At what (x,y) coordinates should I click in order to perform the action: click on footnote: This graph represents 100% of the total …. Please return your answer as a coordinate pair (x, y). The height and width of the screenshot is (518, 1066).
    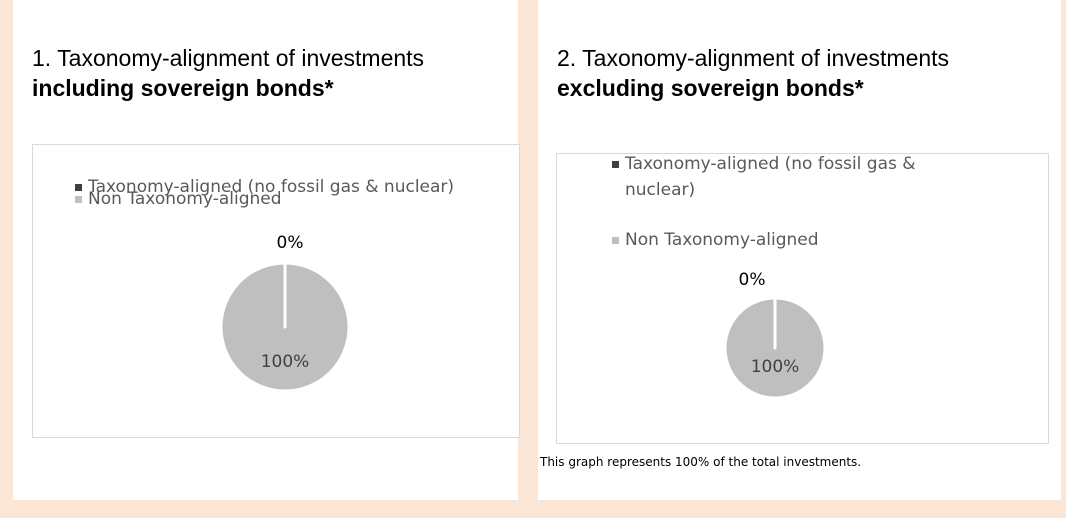
    Looking at the image, I should click on (701, 462).